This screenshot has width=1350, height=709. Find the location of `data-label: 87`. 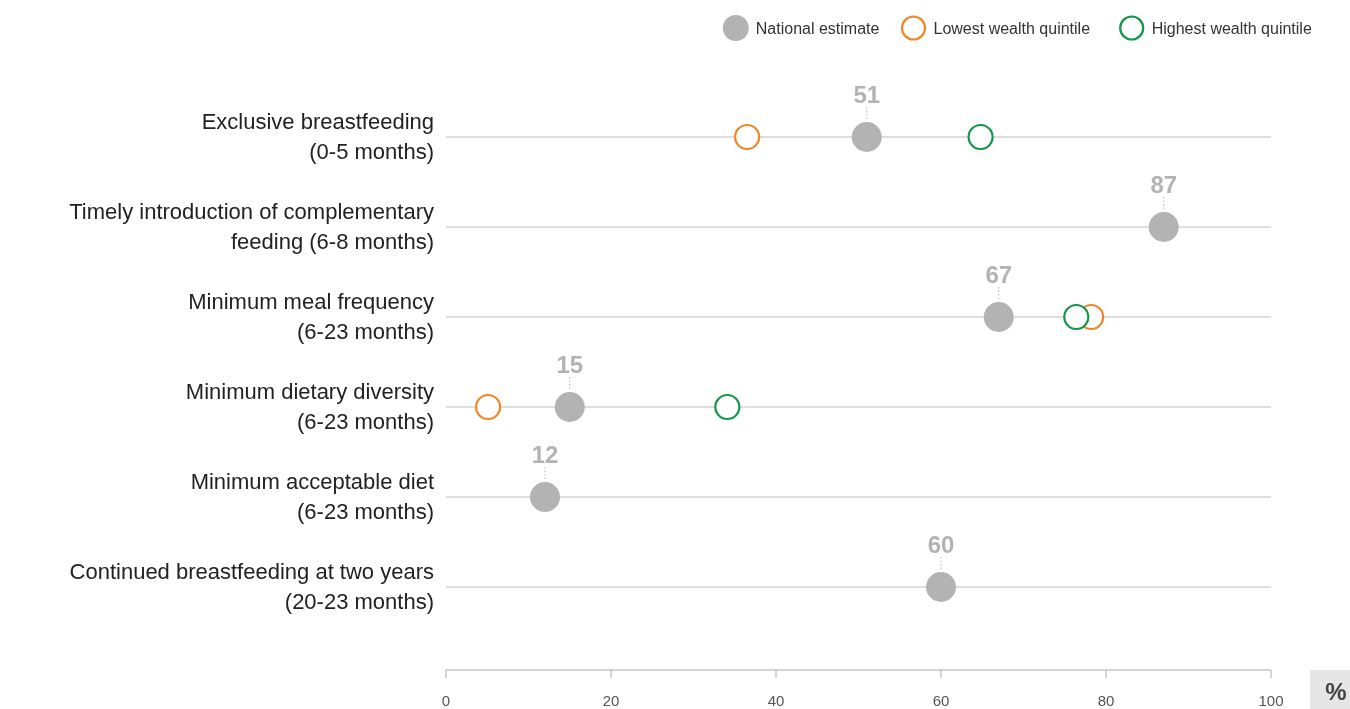

data-label: 87 is located at coordinates (1164, 184).